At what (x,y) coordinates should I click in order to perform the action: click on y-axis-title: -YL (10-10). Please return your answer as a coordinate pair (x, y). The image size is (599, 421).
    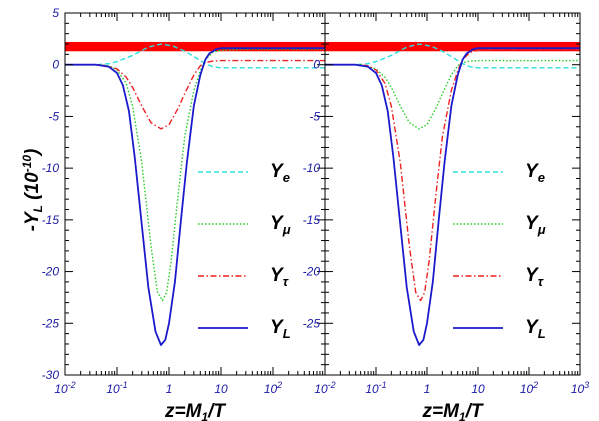
    Looking at the image, I should click on (32, 190).